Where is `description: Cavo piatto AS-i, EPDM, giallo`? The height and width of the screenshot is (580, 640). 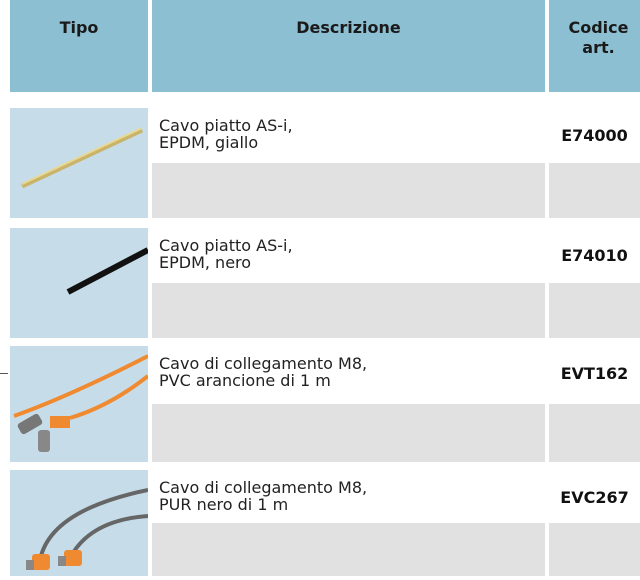 description: Cavo piatto AS-i, EPDM, giallo is located at coordinates (348, 130).